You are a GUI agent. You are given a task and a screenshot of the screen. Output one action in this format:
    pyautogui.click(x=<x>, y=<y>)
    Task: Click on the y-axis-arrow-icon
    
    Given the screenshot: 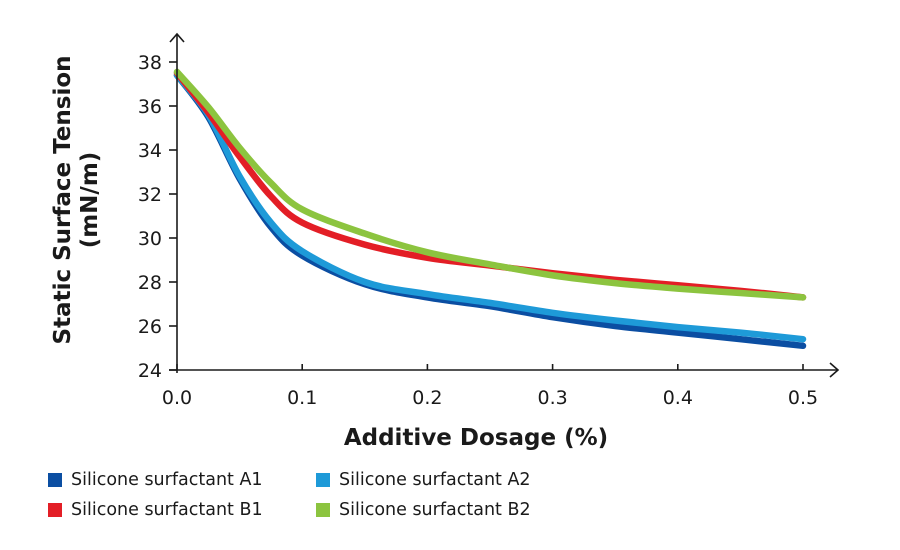 What is the action you would take?
    pyautogui.click(x=177, y=37)
    